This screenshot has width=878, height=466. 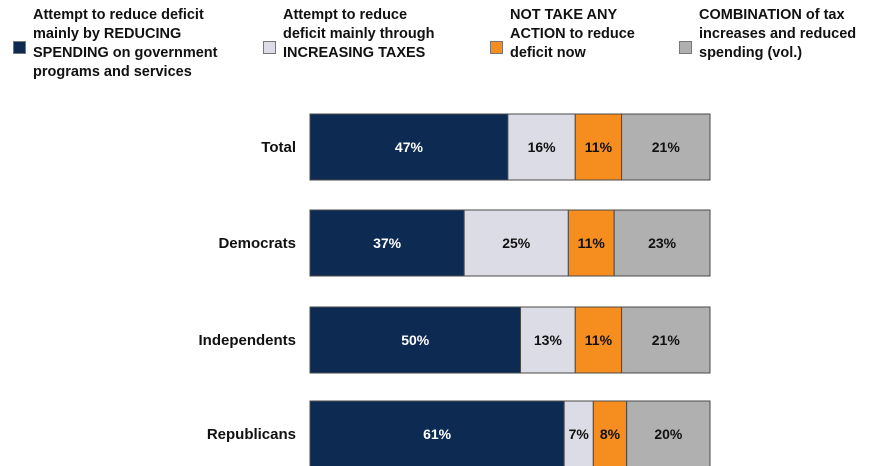 I want to click on data-label-total-2: 11%, so click(x=599, y=147).